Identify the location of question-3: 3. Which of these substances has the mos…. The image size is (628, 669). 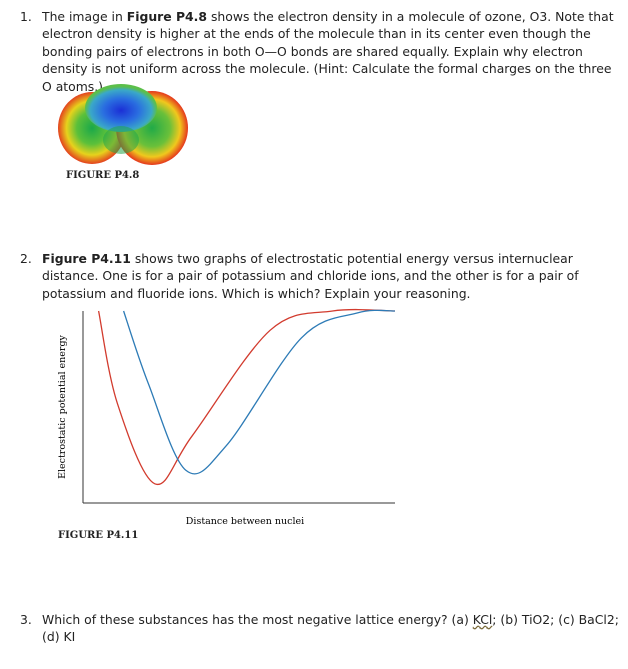
(320, 627).